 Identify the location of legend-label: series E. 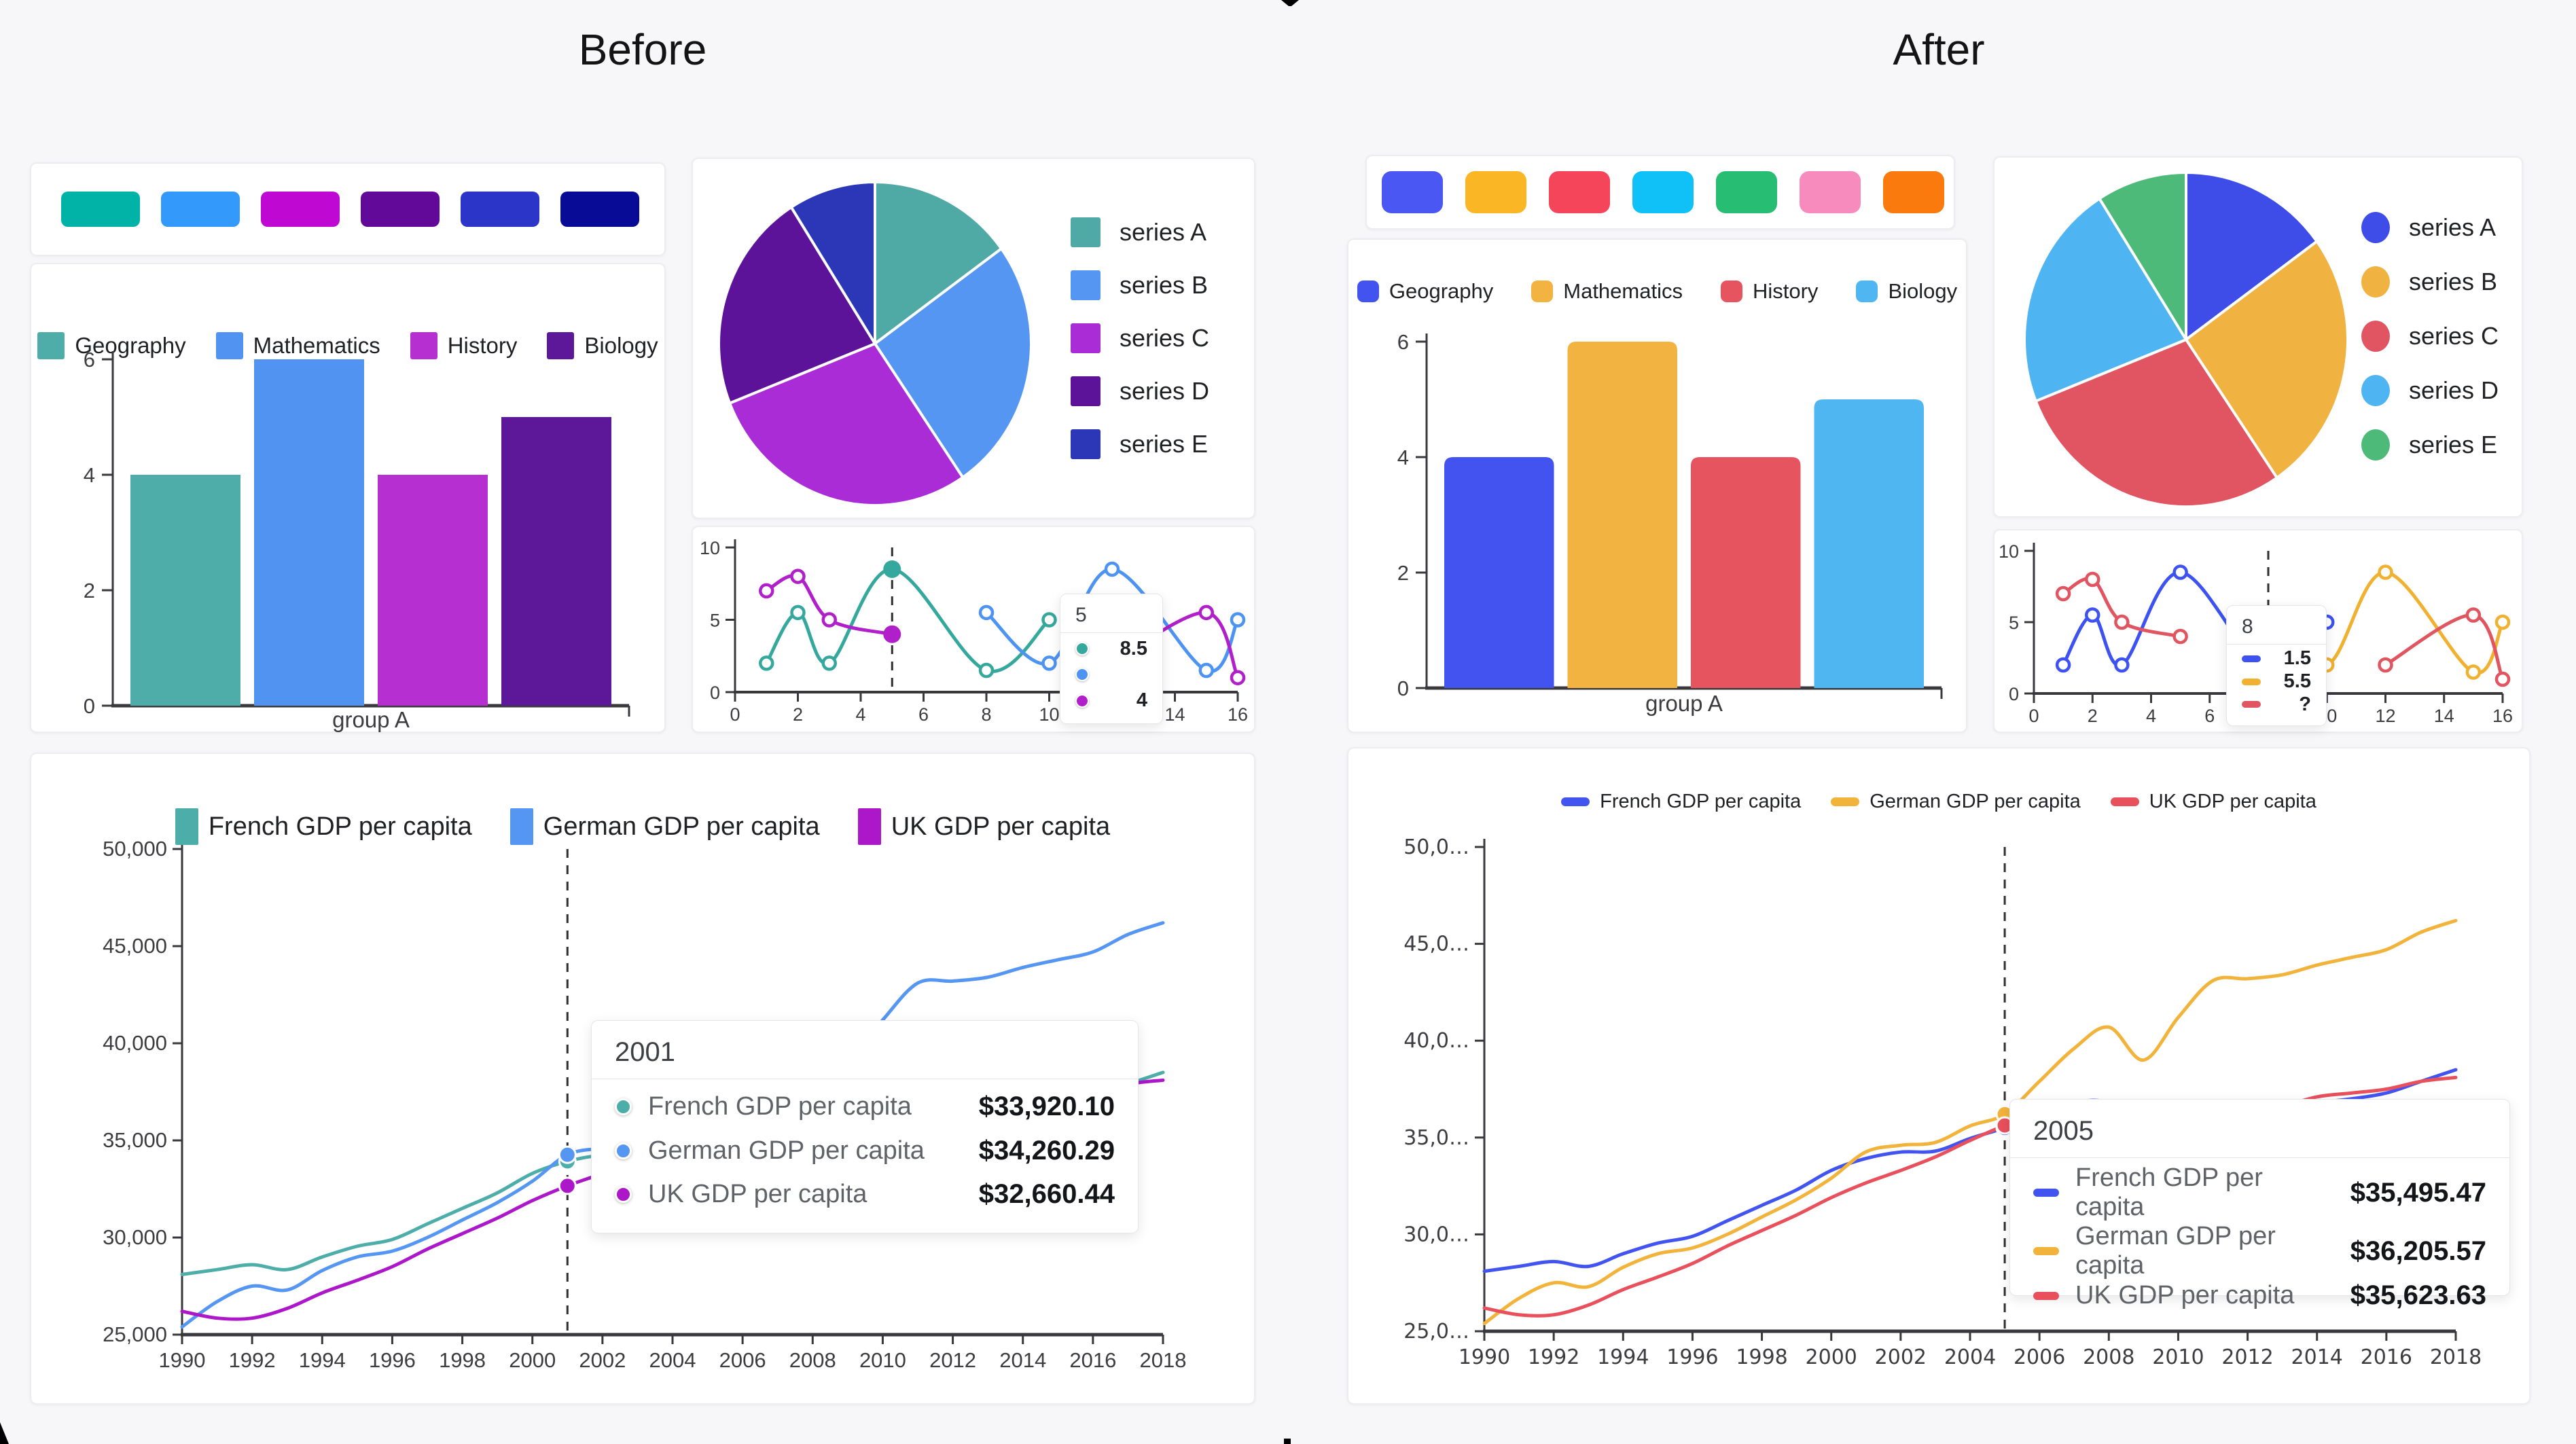
(2454, 445).